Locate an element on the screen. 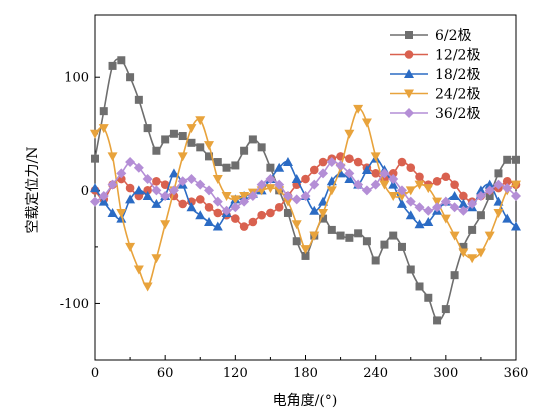 The height and width of the screenshot is (418, 554). legend: 6/2极 12/2极 18/2极 24/2极 36/2极 is located at coordinates (435, 75).